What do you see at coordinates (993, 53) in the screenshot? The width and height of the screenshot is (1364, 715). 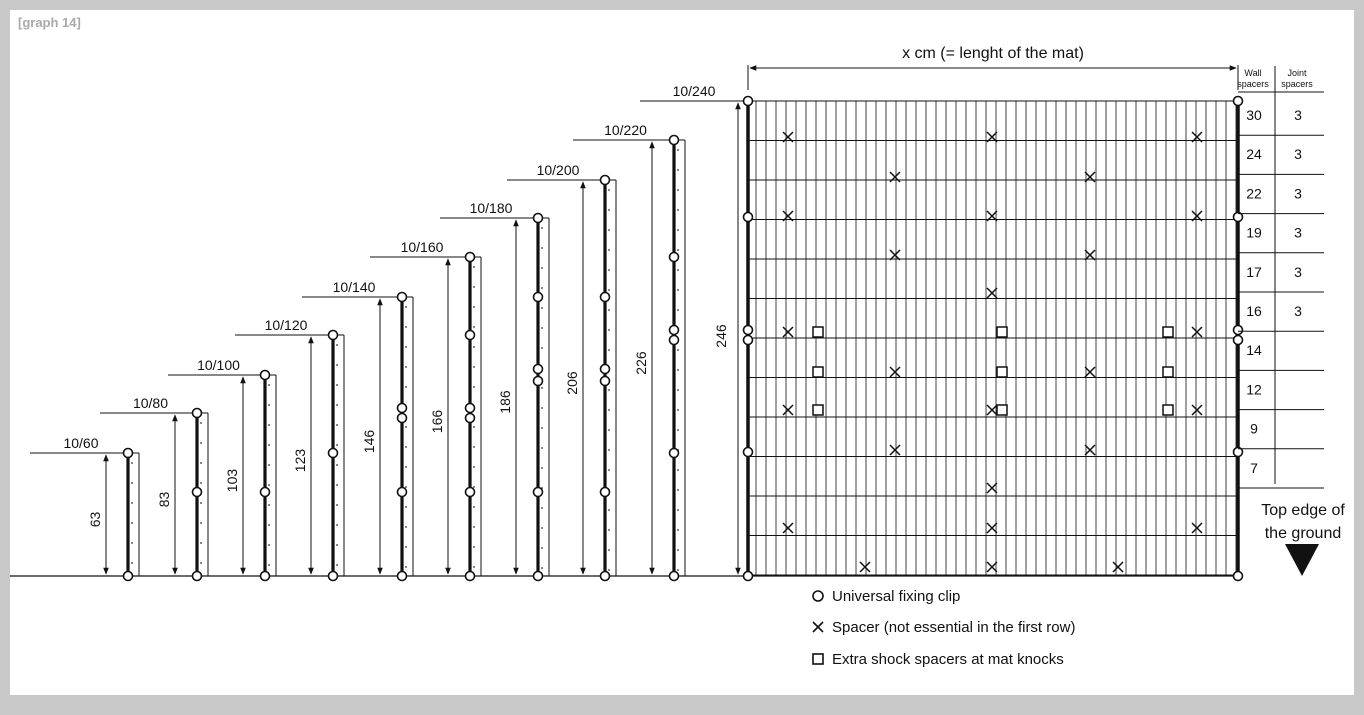 I see `mat-length-label: x cm (= lenght of the mat)` at bounding box center [993, 53].